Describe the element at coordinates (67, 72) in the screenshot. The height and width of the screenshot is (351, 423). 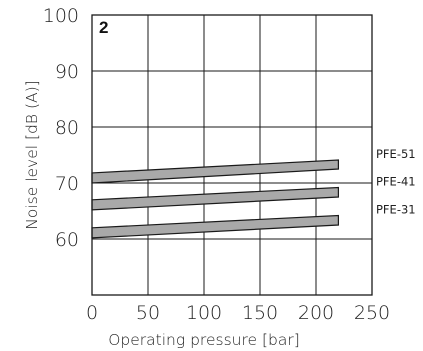
I see `y-tick-label-90: 90` at that location.